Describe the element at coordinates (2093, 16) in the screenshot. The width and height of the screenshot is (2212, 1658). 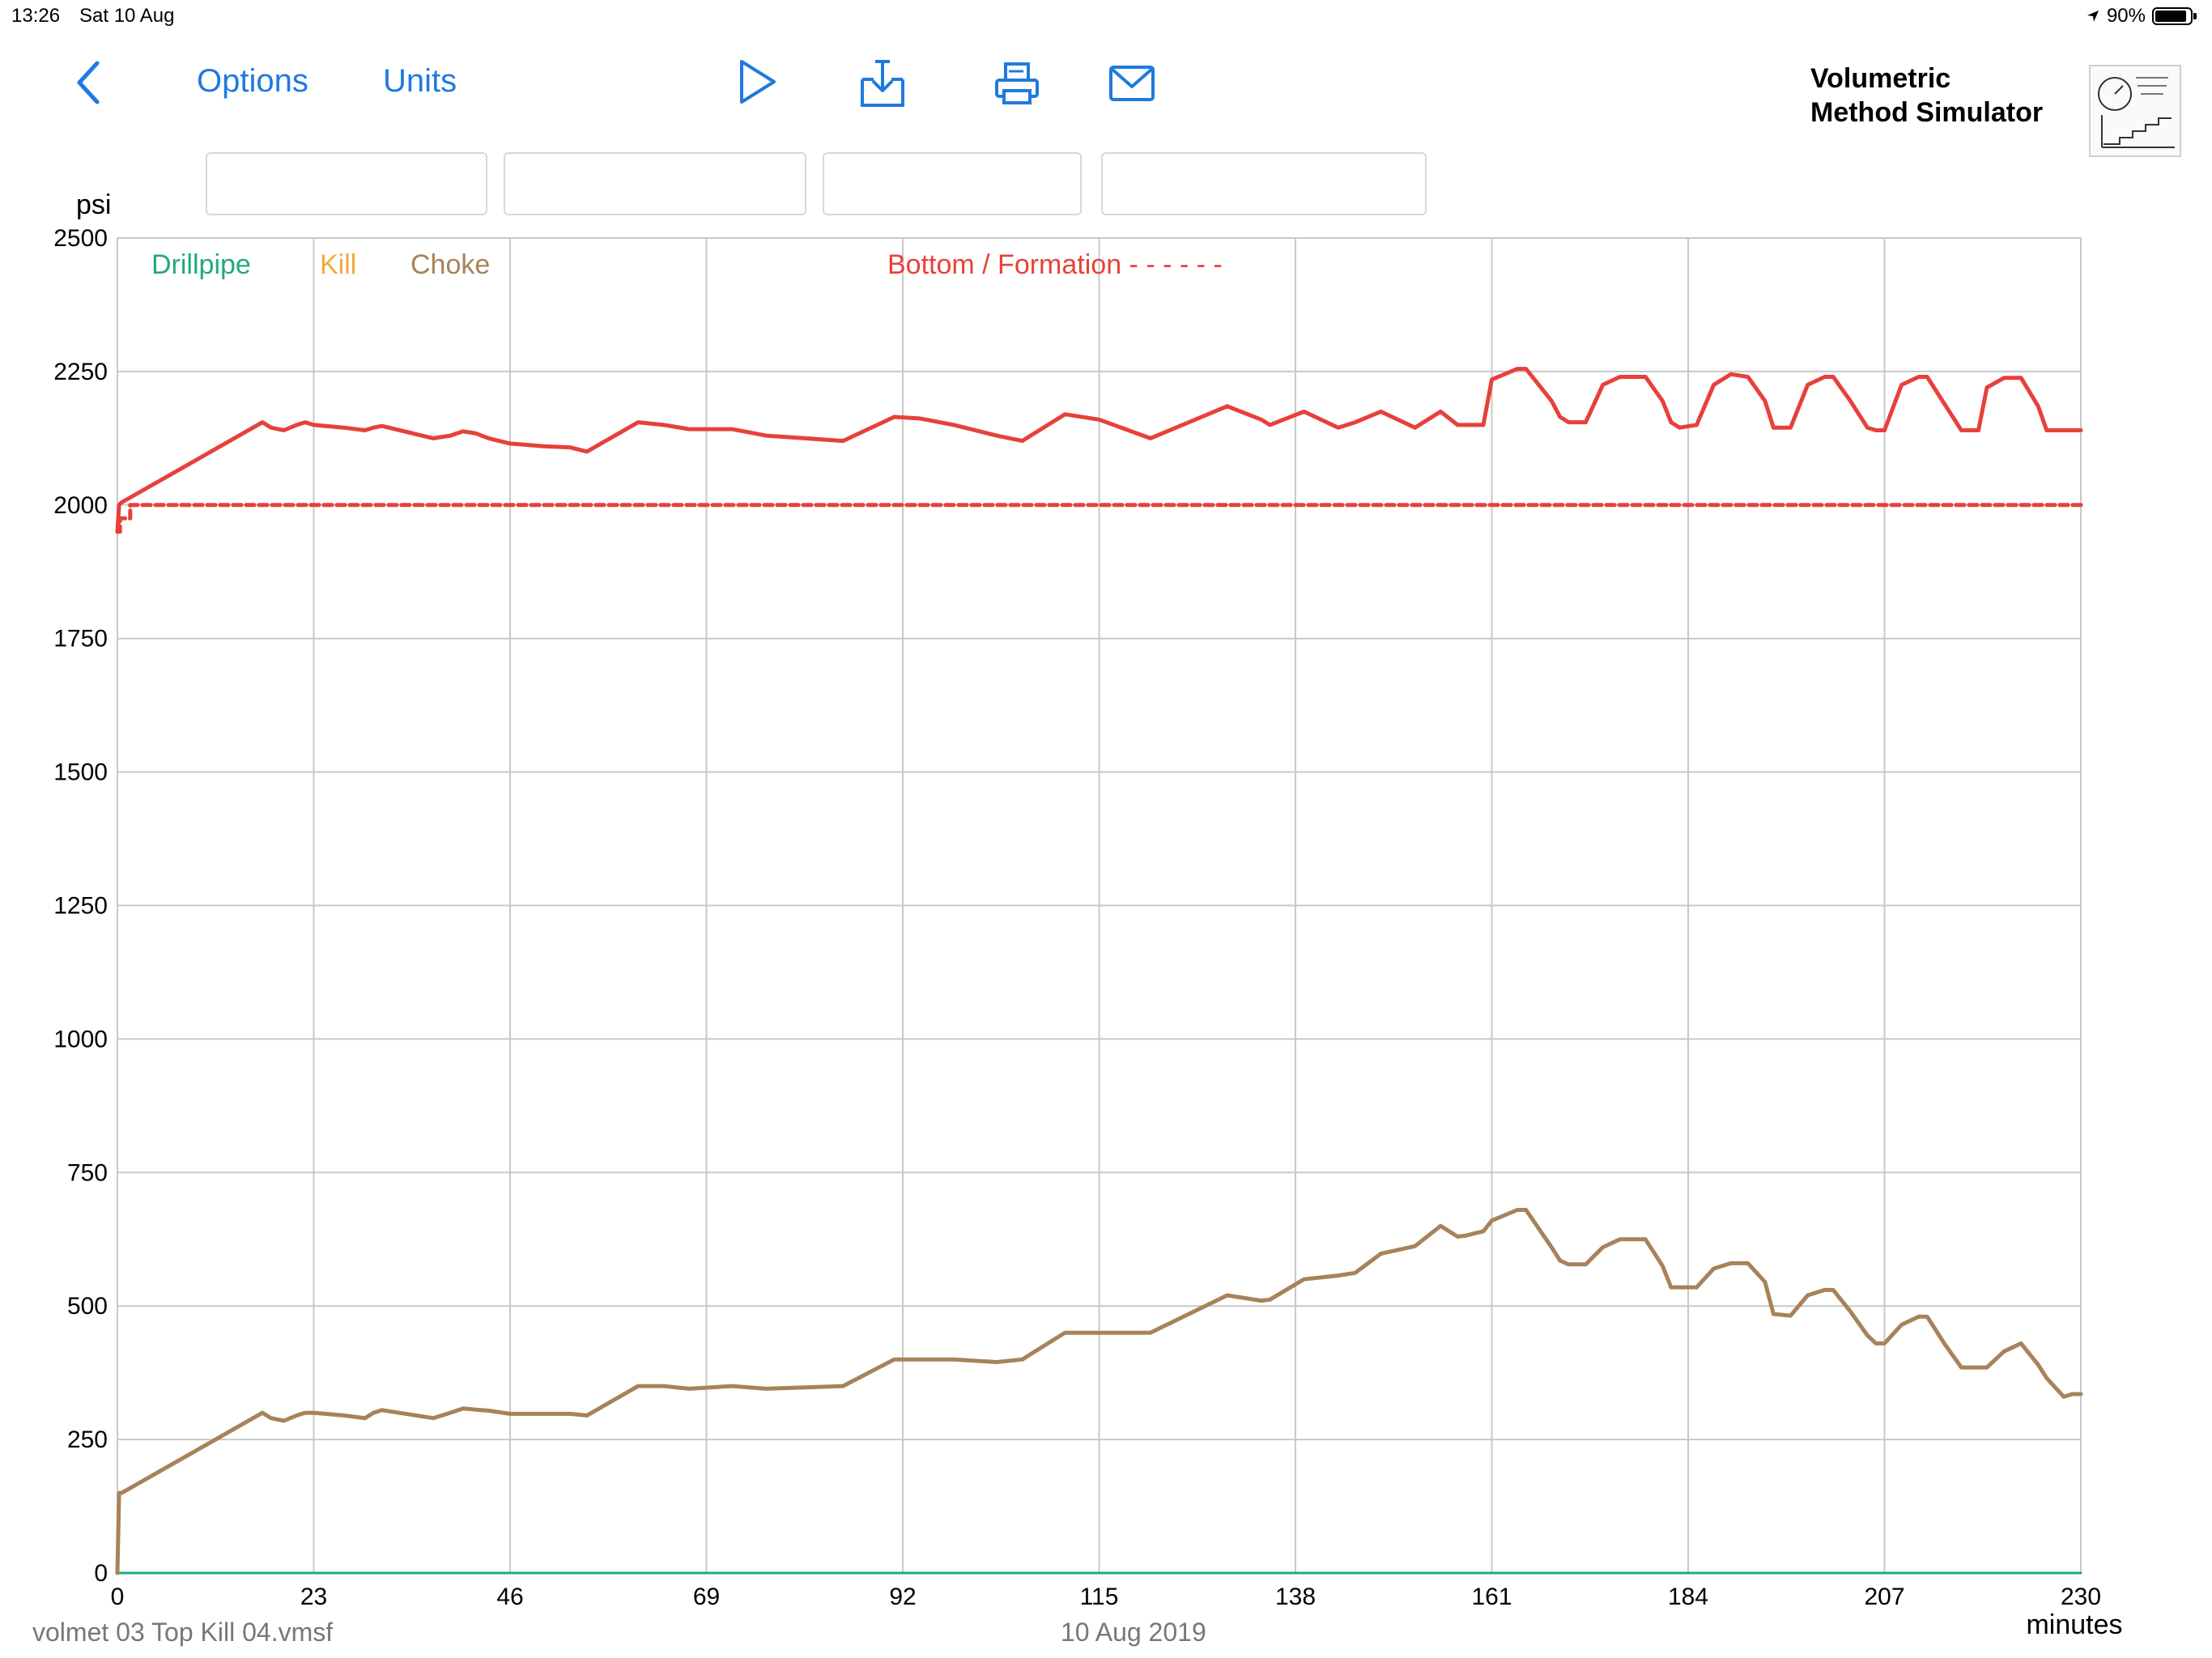
I see `location-arrow-icon` at that location.